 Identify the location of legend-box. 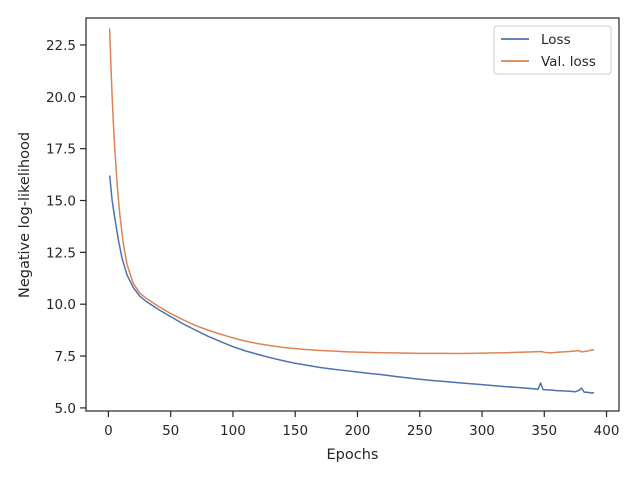
(552, 50).